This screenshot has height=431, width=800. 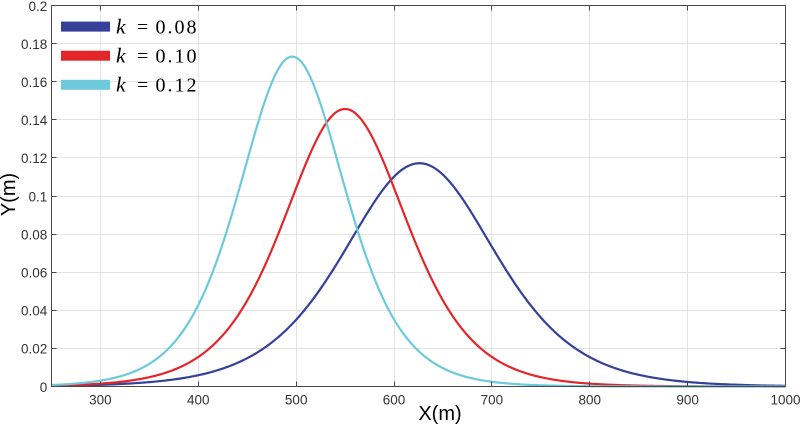 What do you see at coordinates (198, 400) in the screenshot?
I see `svg-text: 400` at bounding box center [198, 400].